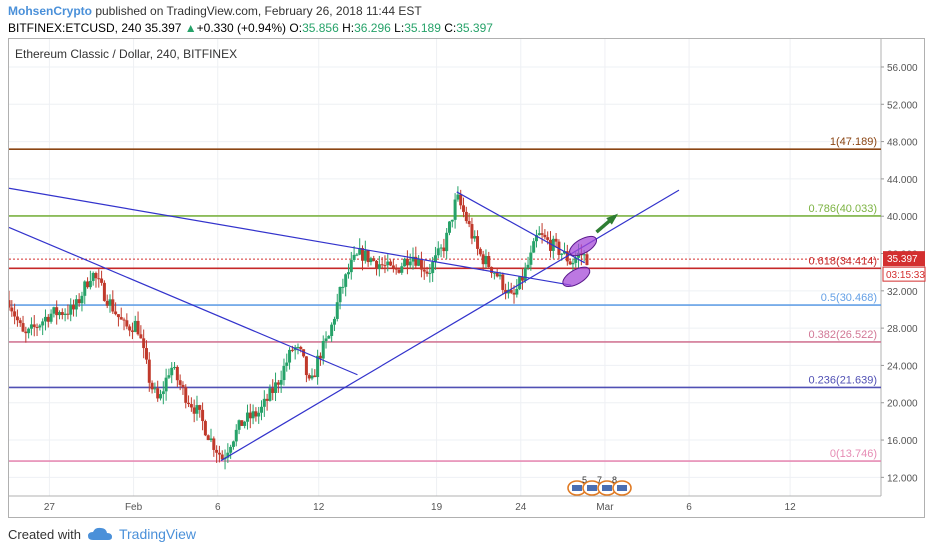 The height and width of the screenshot is (550, 932). I want to click on x-tick-label: 27, so click(50, 507).